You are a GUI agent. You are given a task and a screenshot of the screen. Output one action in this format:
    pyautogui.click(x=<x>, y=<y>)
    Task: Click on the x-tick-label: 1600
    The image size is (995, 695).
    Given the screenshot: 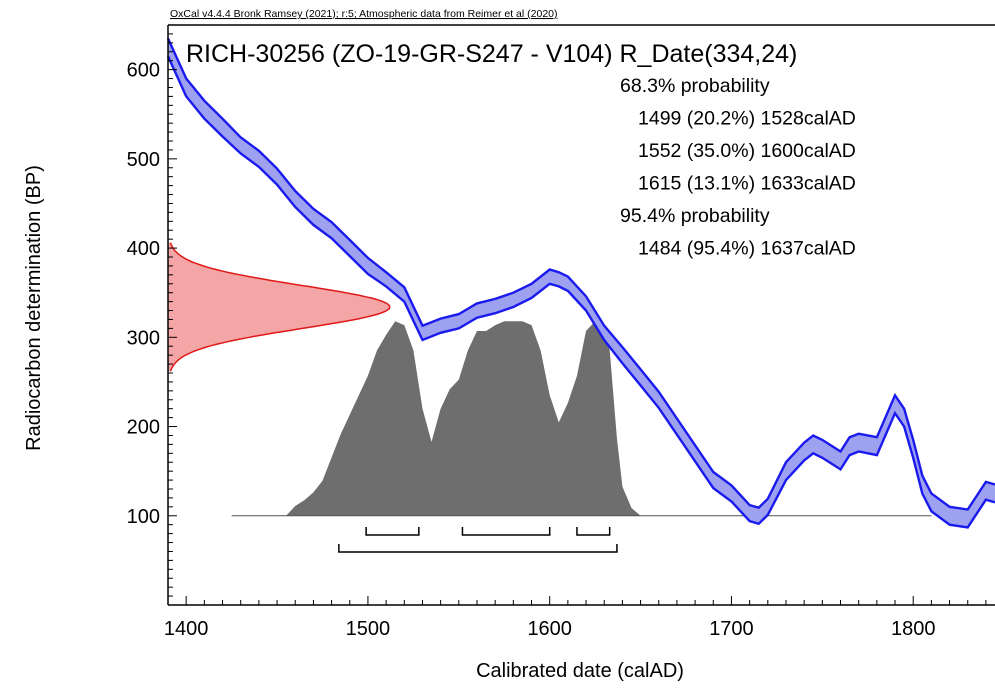 What is the action you would take?
    pyautogui.click(x=549, y=629)
    